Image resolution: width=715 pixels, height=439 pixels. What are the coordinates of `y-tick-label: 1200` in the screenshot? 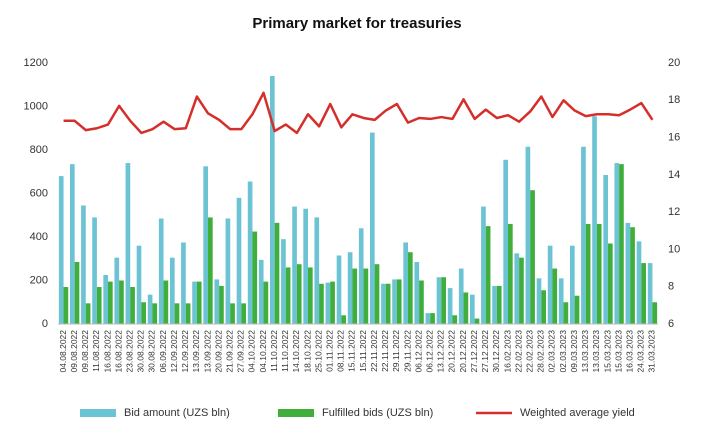 It's located at (36, 63).